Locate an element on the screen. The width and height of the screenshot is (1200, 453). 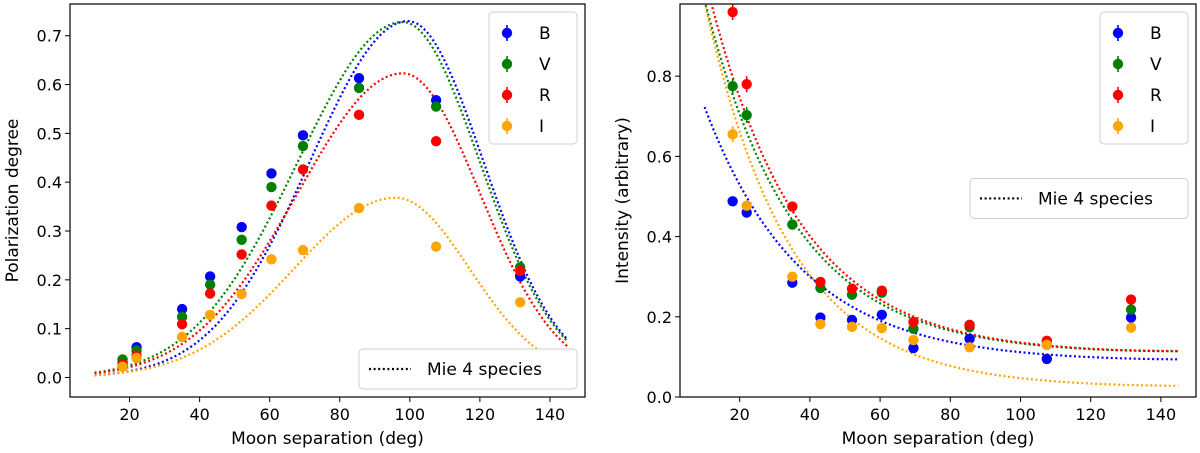
polarization-legend-label-i: I is located at coordinates (541, 127).